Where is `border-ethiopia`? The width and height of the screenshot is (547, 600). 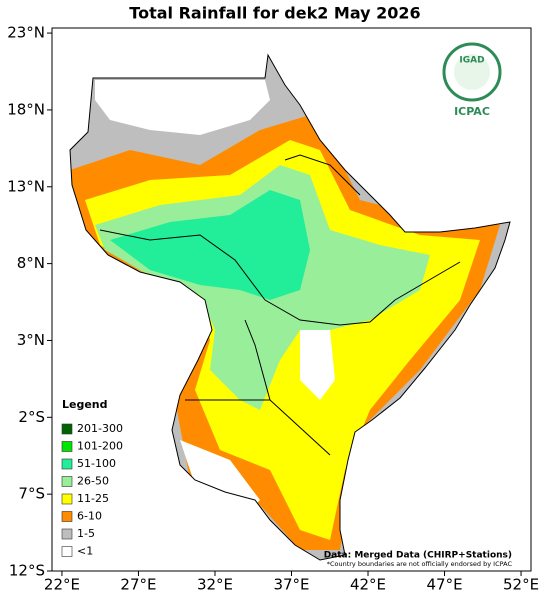 border-ethiopia is located at coordinates (362, 293).